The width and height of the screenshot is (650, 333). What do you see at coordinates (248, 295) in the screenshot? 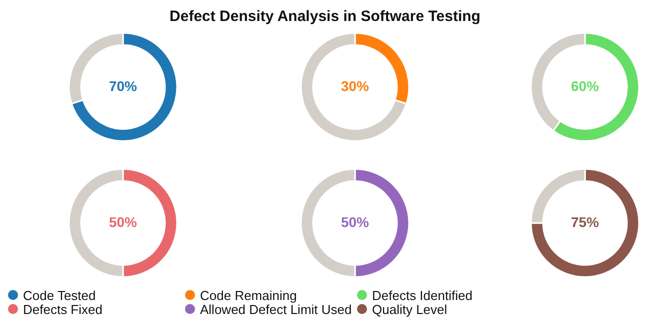
I see `legend-label: Code Remaining` at bounding box center [248, 295].